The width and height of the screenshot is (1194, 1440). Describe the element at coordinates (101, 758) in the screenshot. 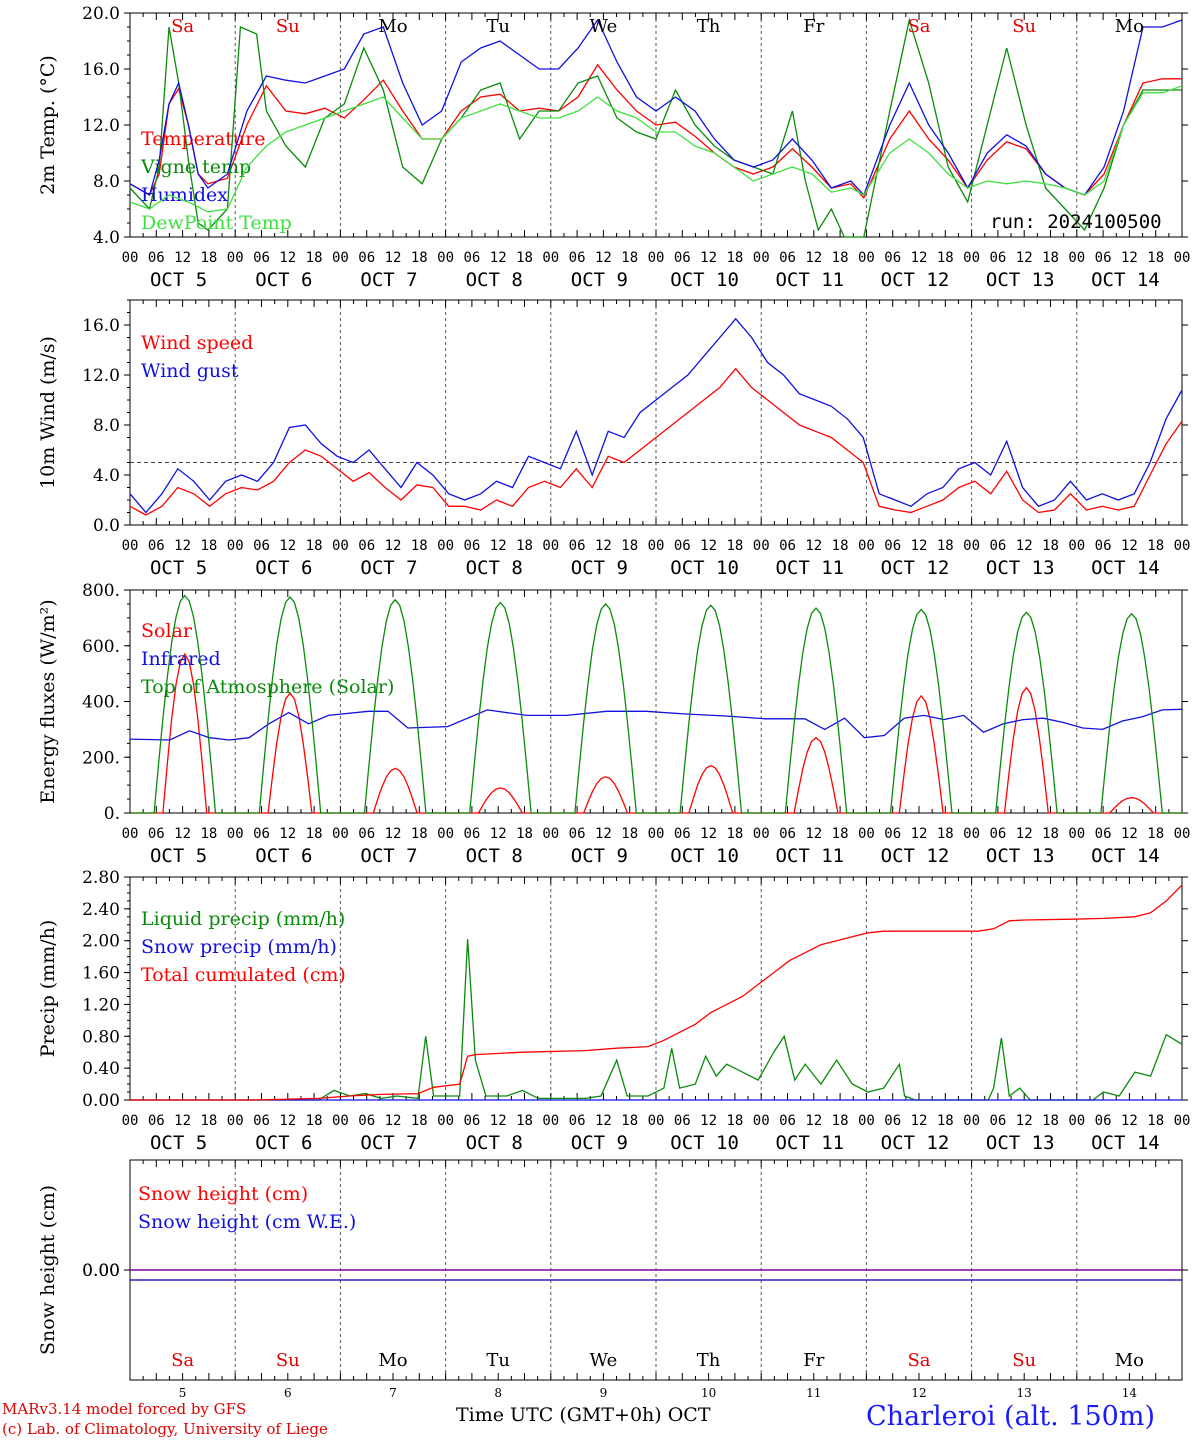

I see `y-tick-label: 200.` at that location.